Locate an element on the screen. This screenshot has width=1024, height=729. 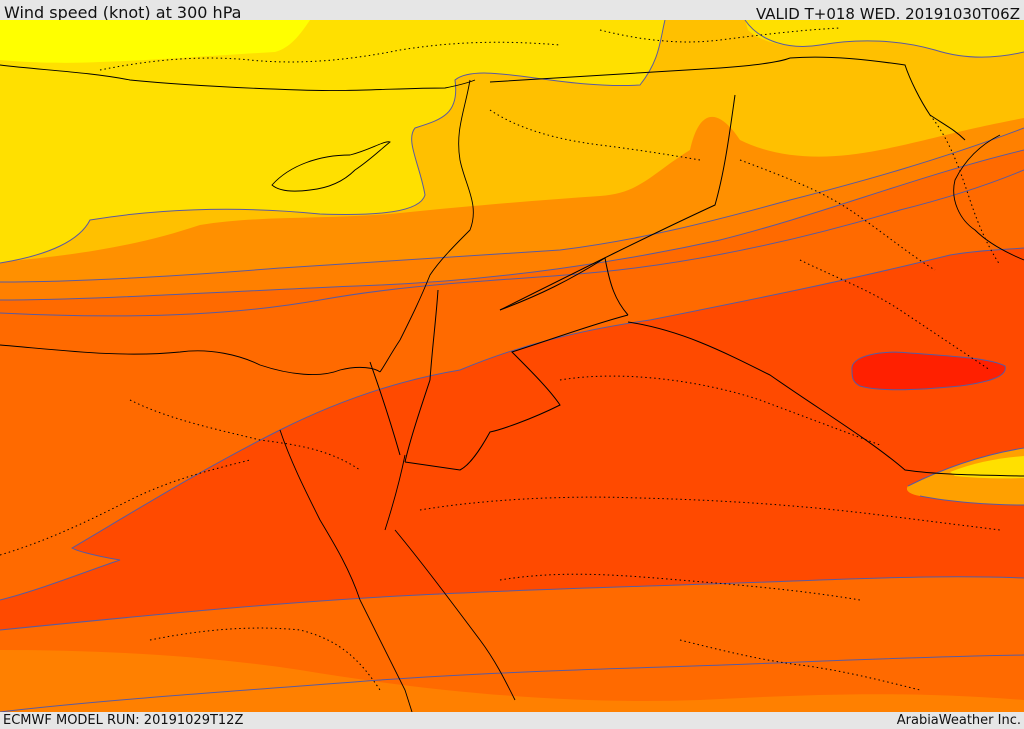
coast-egypt-north is located at coordinates (190, 360).